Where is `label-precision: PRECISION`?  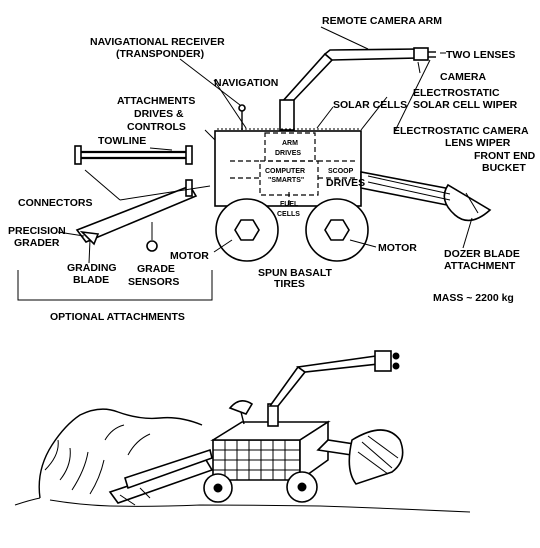
label-precision: PRECISION is located at coordinates (37, 231).